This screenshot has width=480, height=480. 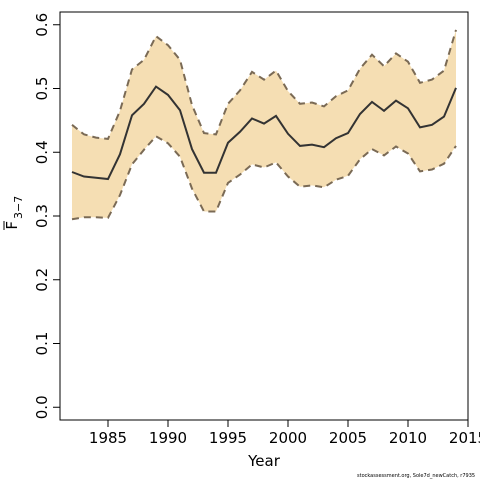 I want to click on y-axis-title: F 3−7, so click(x=14, y=213).